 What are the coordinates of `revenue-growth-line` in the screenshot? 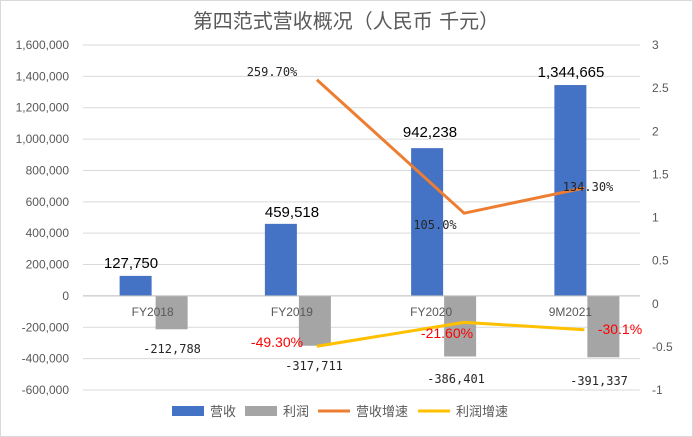 It's located at (450, 146).